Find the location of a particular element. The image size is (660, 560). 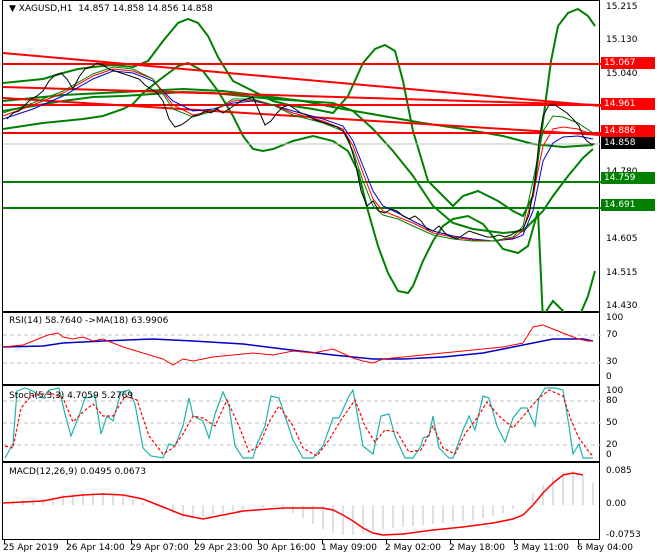

stoch-tick: 80 is located at coordinates (612, 401).